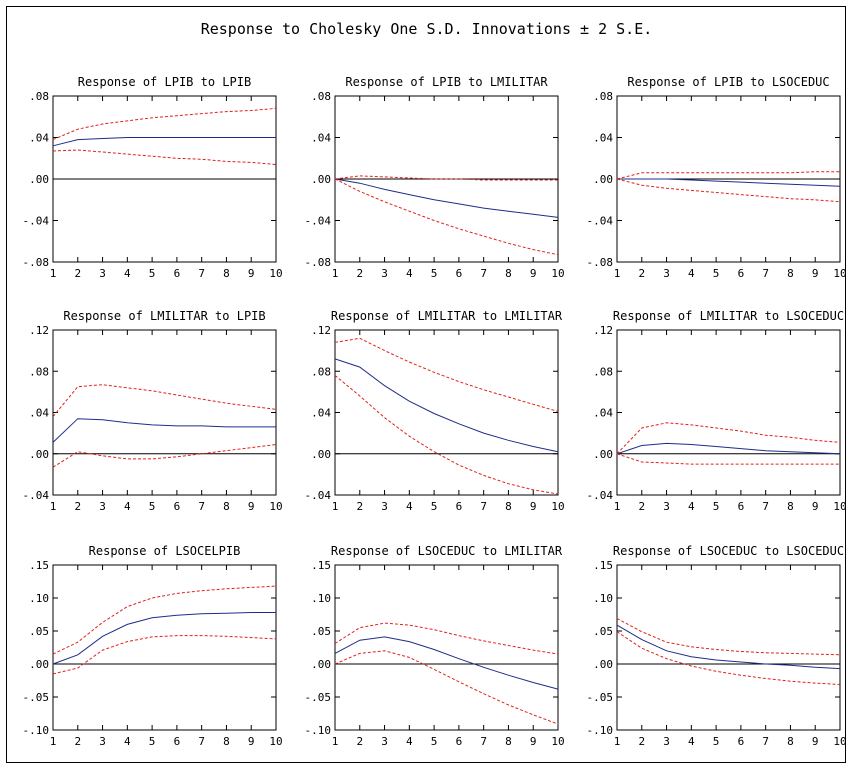  I want to click on y-tick-label: -.10, so click(600, 730).